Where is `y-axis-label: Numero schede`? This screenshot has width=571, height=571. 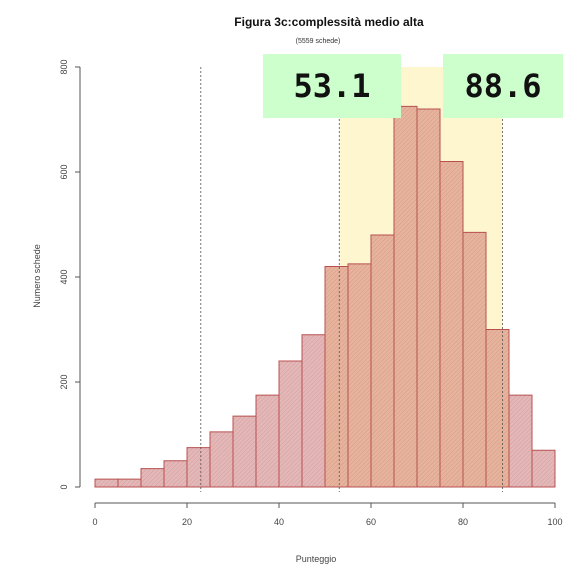 y-axis-label: Numero schede is located at coordinates (37, 276).